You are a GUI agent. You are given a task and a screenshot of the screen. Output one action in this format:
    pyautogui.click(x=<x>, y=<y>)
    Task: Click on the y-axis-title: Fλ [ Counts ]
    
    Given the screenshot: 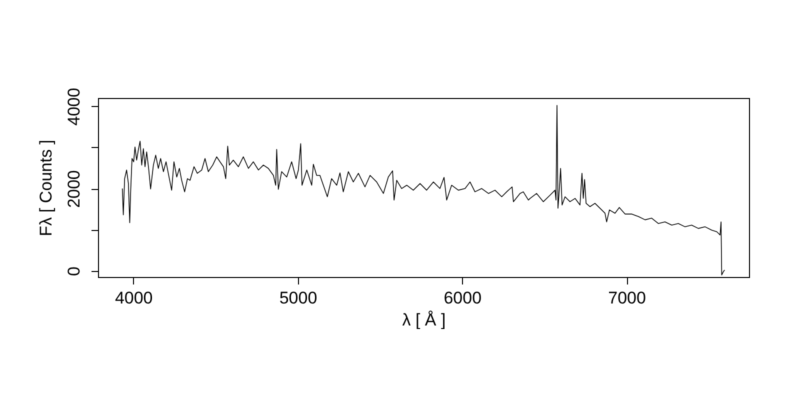 What is the action you would take?
    pyautogui.click(x=46, y=188)
    